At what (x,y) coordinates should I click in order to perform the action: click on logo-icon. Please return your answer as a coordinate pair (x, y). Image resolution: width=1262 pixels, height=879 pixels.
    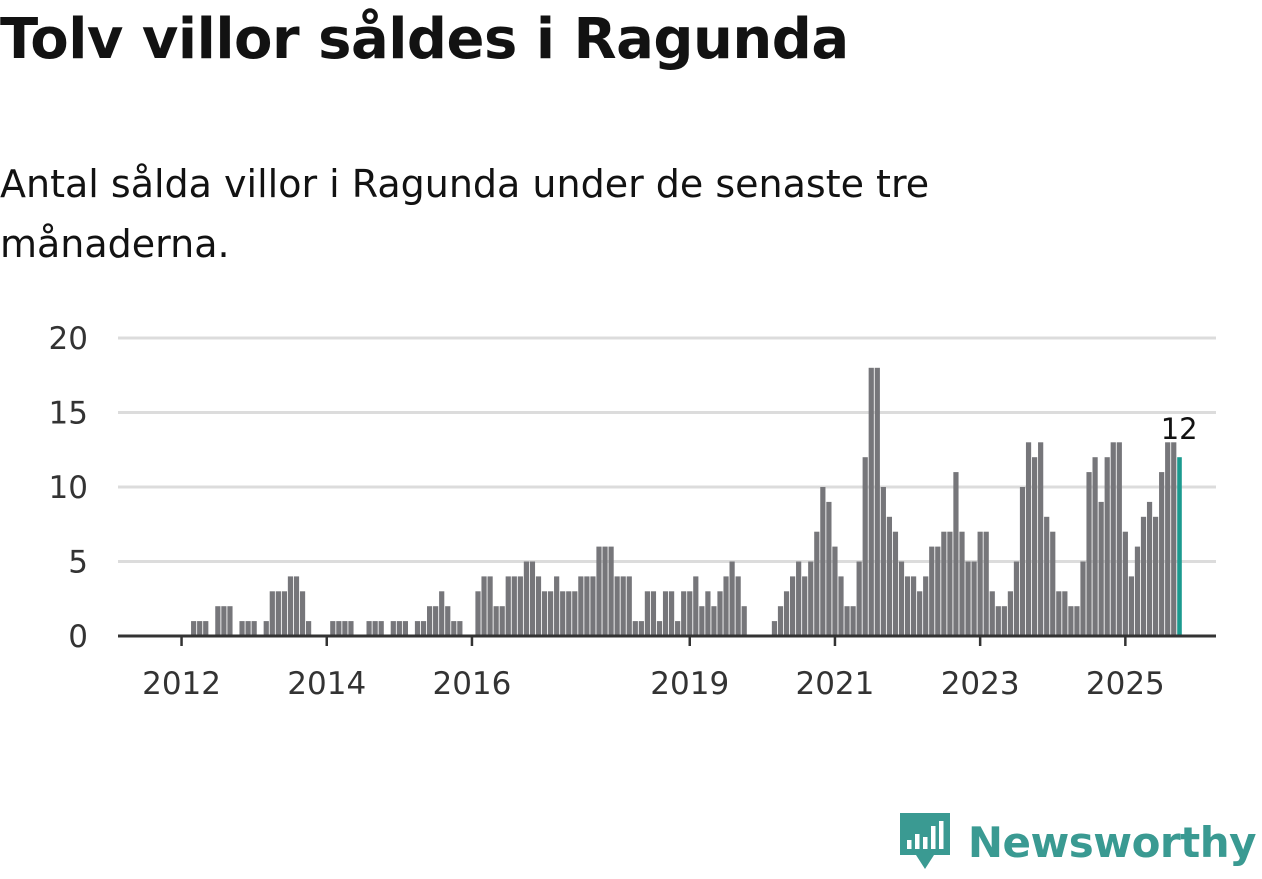
    Looking at the image, I should click on (924, 841).